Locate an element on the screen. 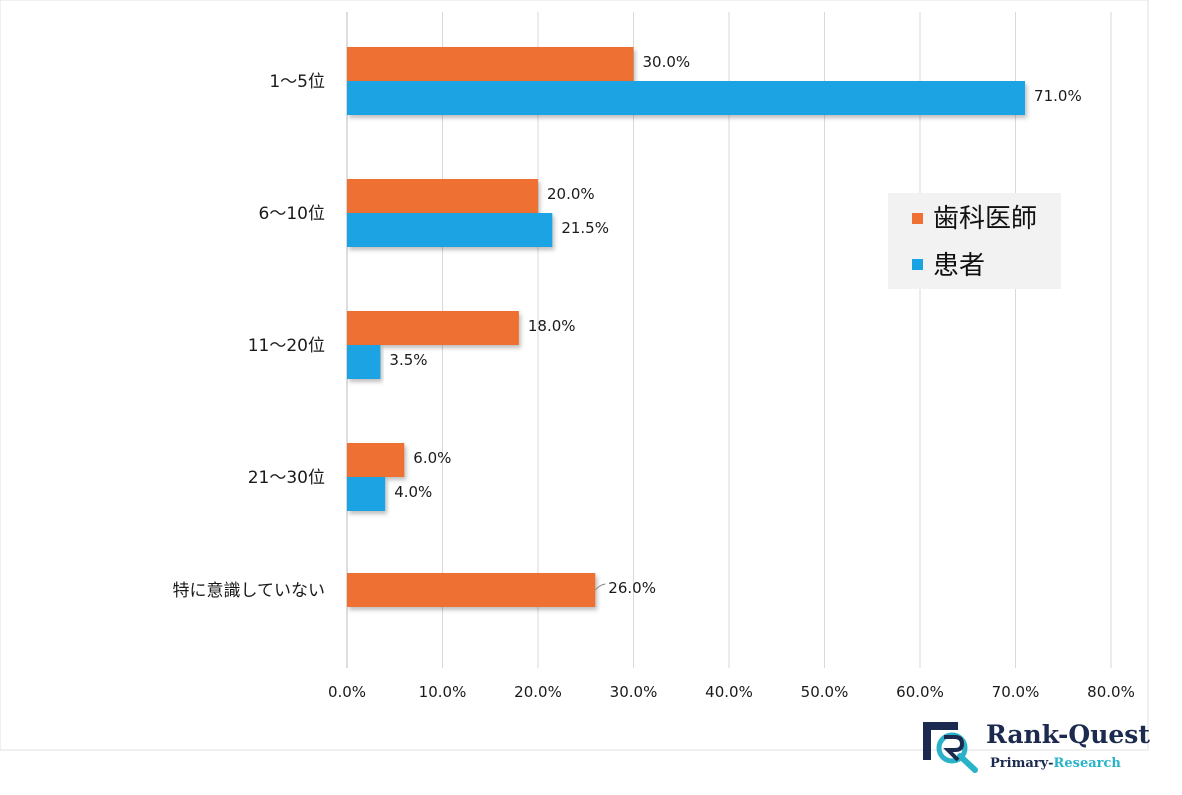 This screenshot has height=795, width=1182. x-tick-label: 60.0% is located at coordinates (920, 692).